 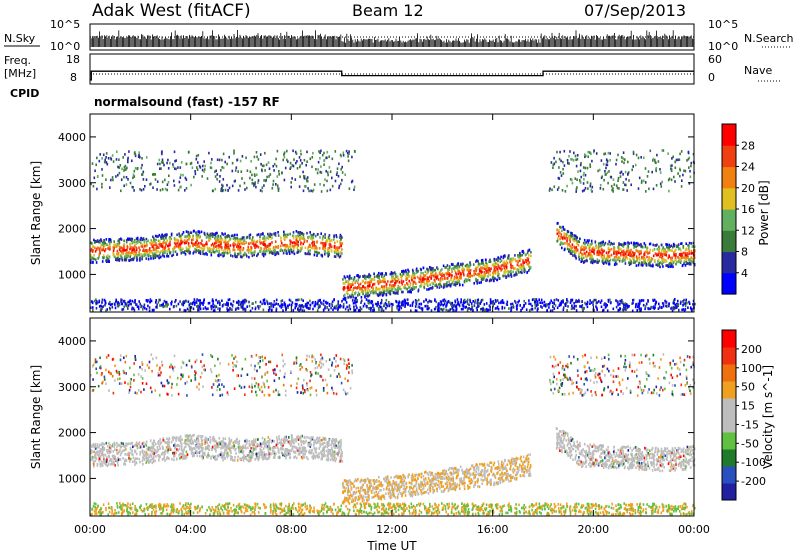 I want to click on xtick-label: 16:00, so click(x=493, y=529).